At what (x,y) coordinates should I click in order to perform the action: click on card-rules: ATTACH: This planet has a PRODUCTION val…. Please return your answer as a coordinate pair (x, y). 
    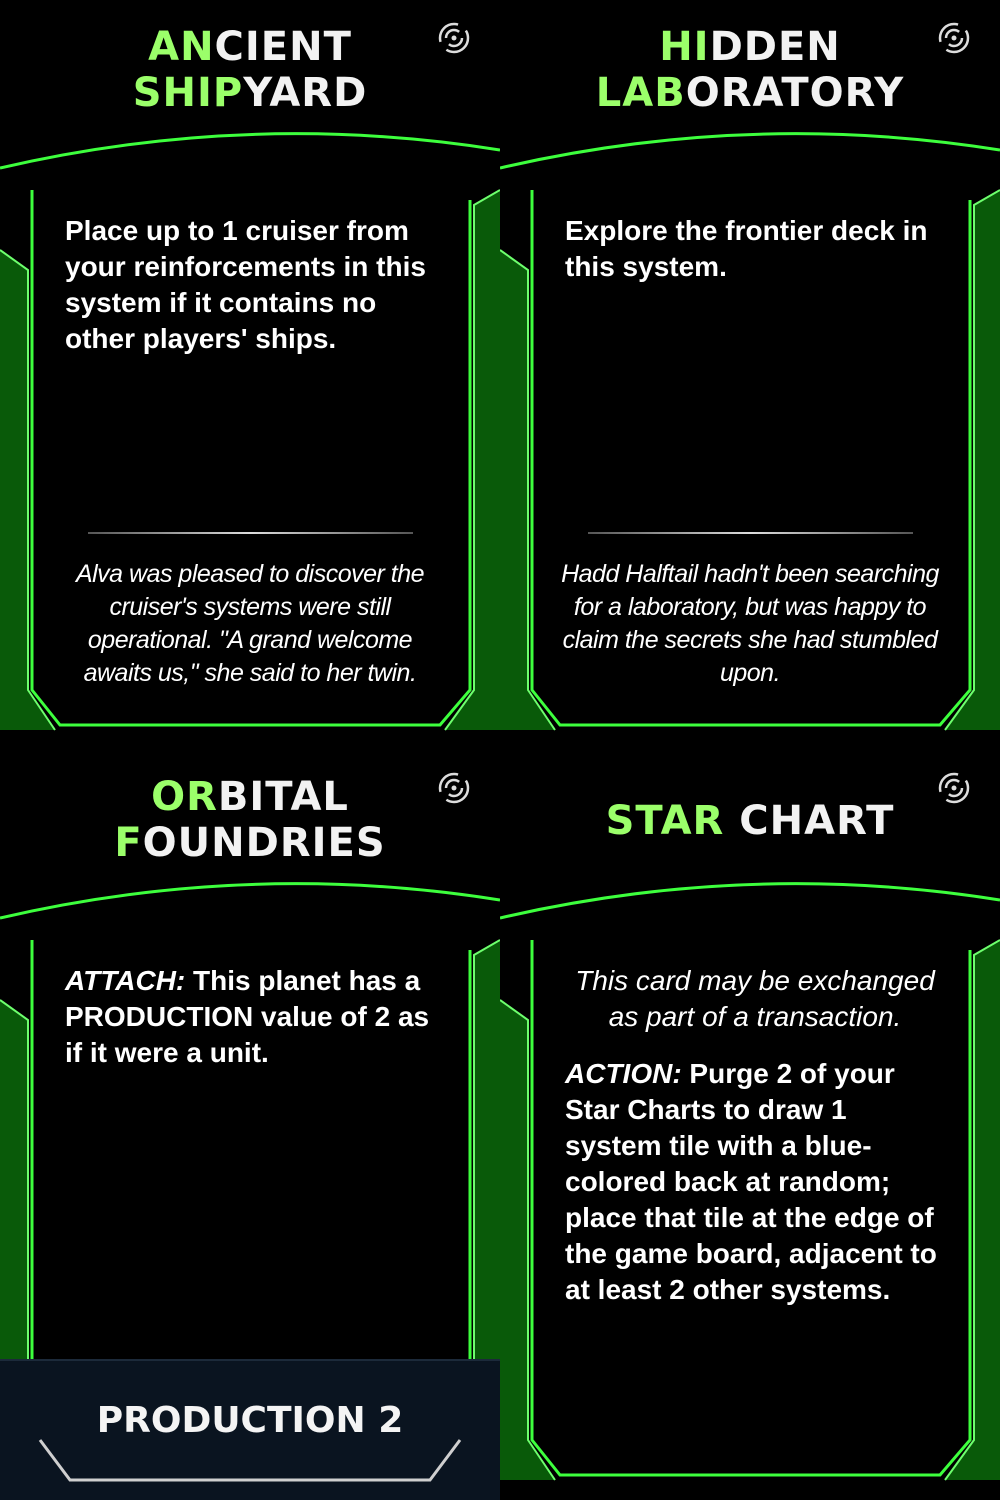
    Looking at the image, I should click on (255, 1017).